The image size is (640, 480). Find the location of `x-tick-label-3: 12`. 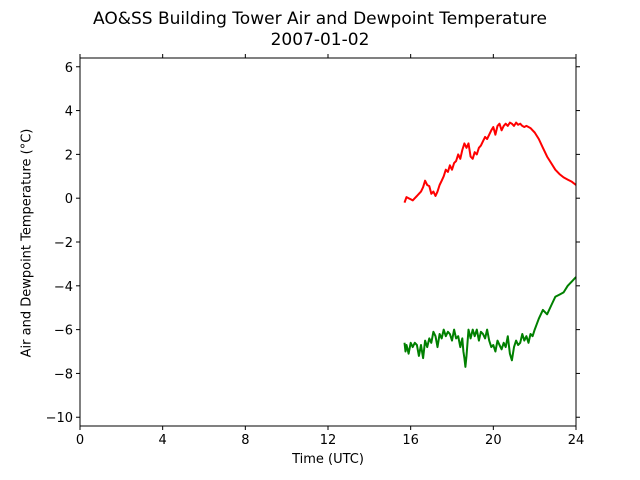

x-tick-label-3: 12 is located at coordinates (328, 440).